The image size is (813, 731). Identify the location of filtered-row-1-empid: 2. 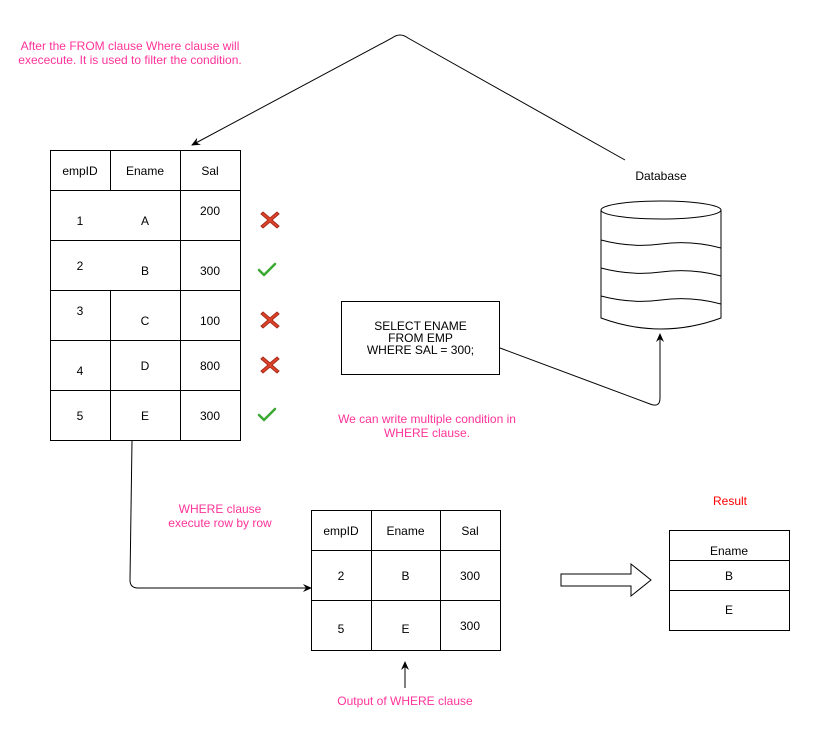
(341, 576).